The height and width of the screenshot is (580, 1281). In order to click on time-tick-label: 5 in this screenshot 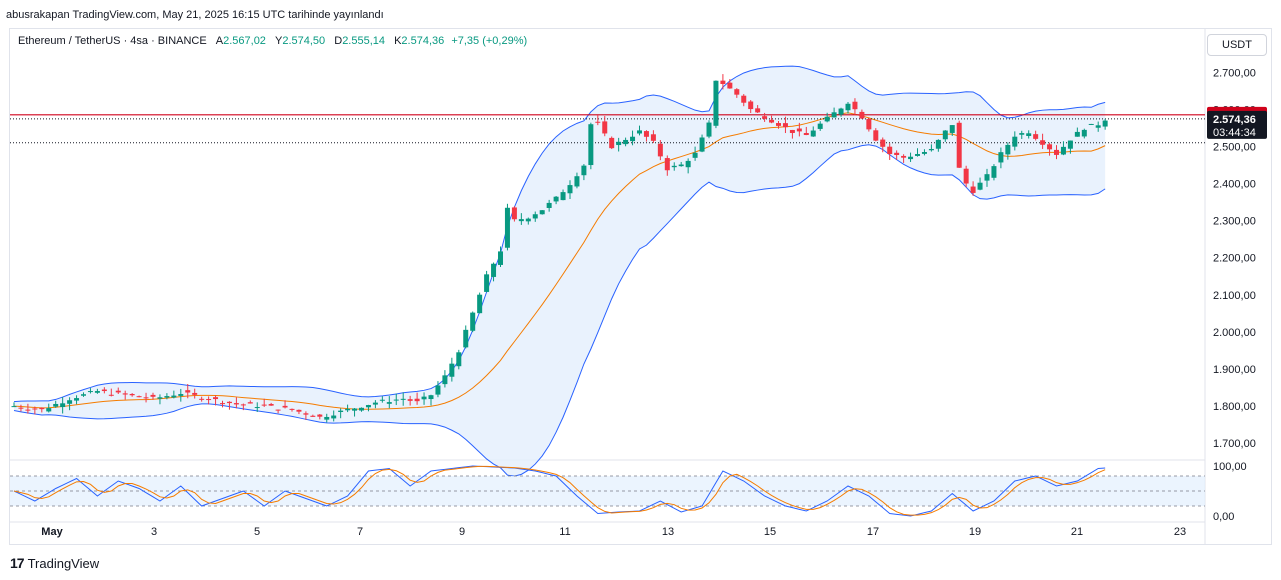, I will do `click(257, 532)`.